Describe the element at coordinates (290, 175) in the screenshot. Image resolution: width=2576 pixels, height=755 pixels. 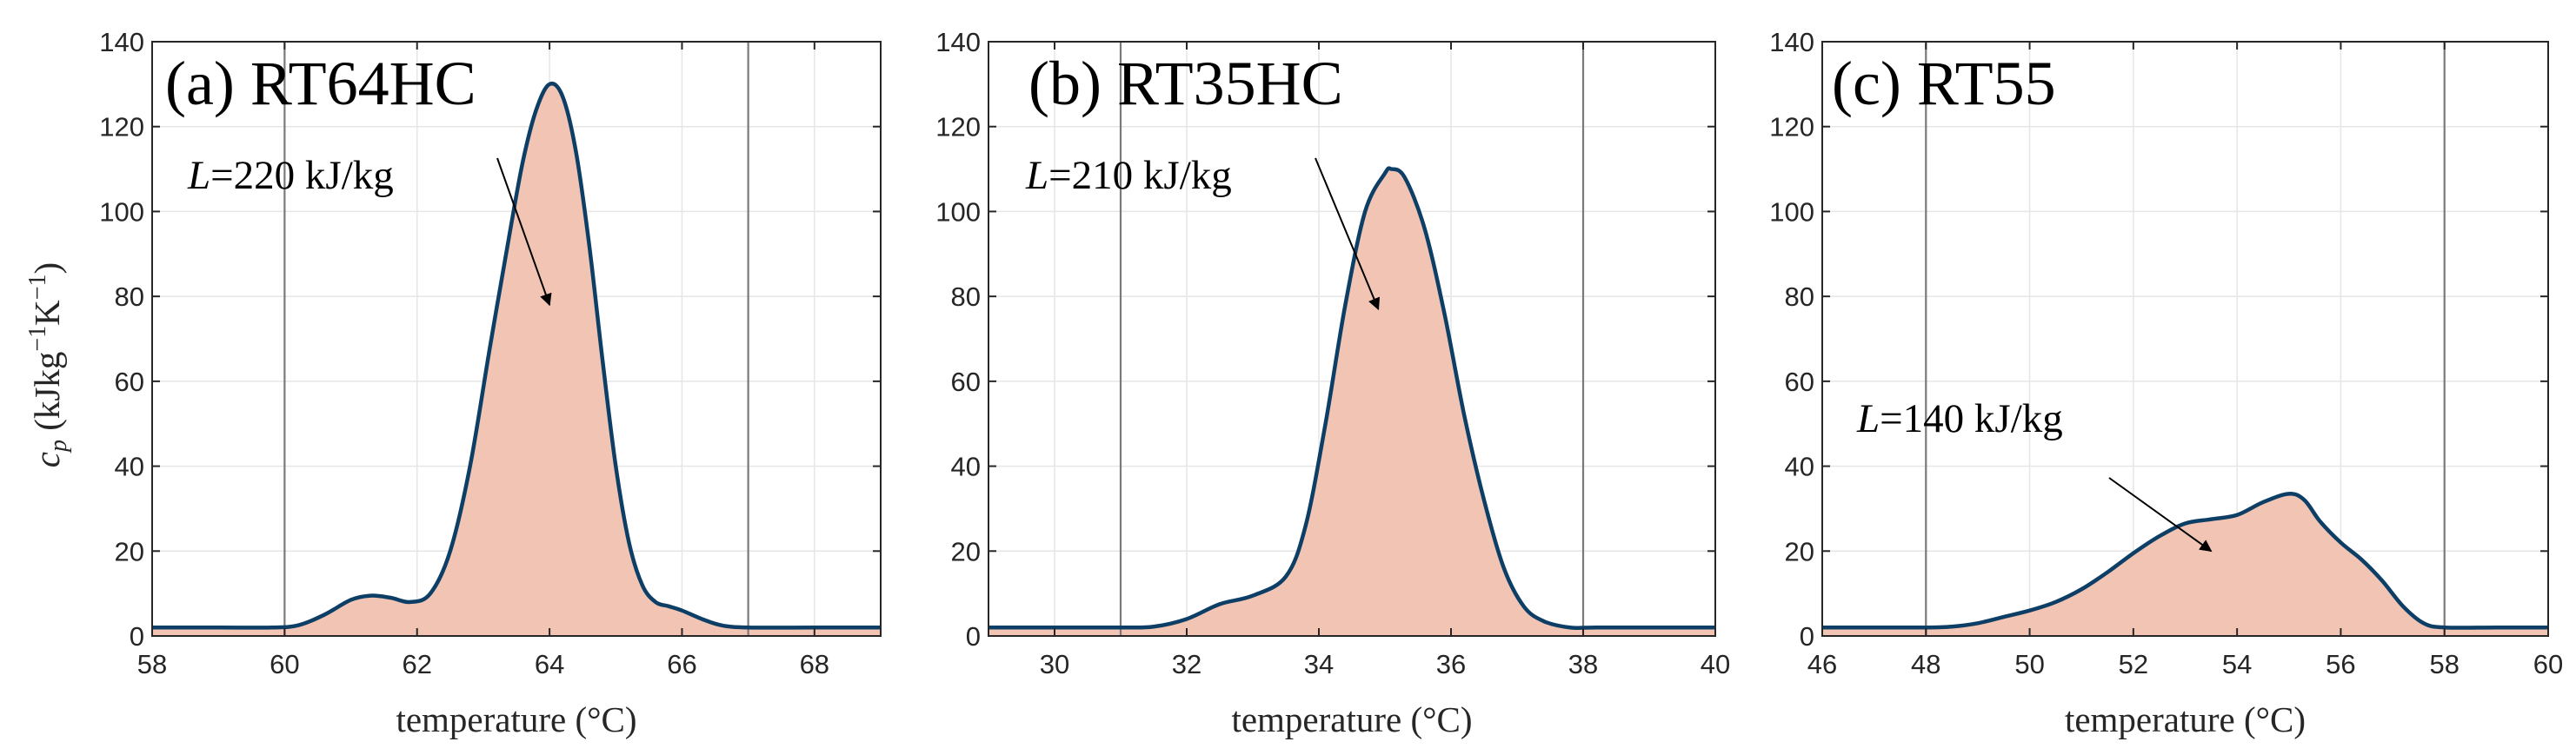
I see `latent-heat-annotation: L=220 kJ/kg` at that location.